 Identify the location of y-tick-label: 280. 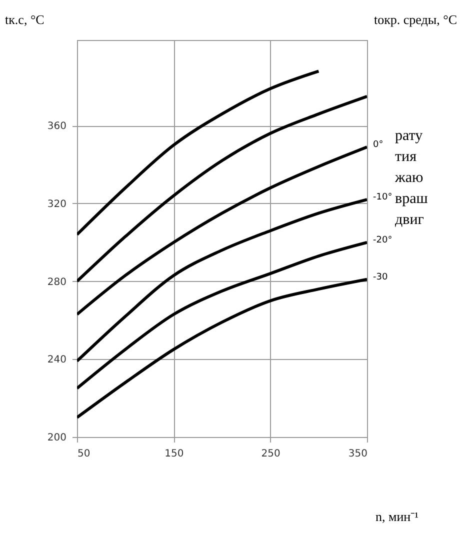
(56, 282).